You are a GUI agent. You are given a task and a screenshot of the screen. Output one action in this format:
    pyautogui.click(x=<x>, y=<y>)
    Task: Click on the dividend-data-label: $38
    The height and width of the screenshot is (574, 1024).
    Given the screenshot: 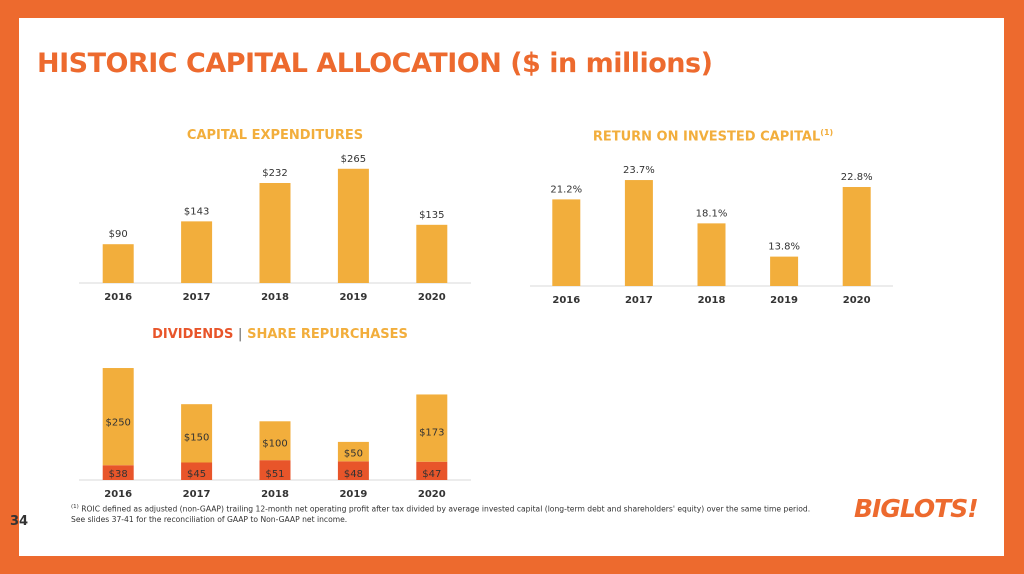 What is the action you would take?
    pyautogui.click(x=118, y=474)
    